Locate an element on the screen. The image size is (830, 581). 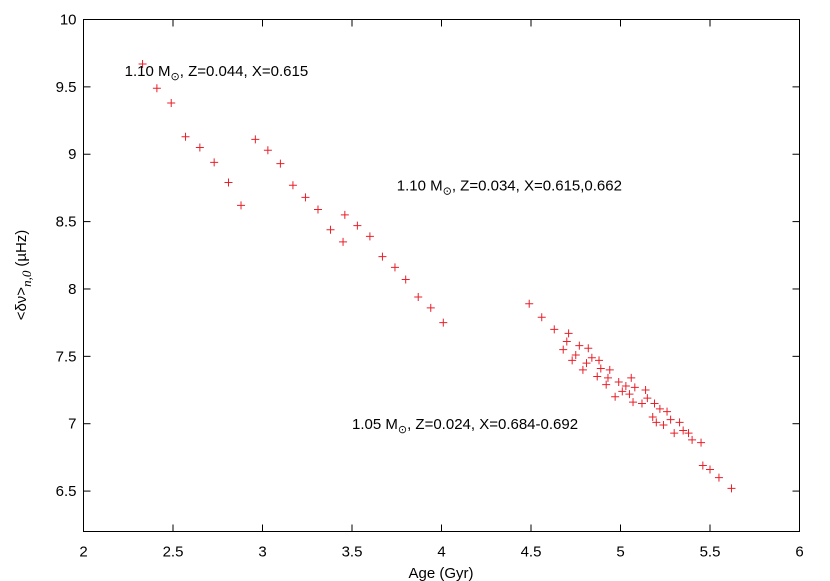
y-axis-title-main: <δν> is located at coordinates (21, 304).